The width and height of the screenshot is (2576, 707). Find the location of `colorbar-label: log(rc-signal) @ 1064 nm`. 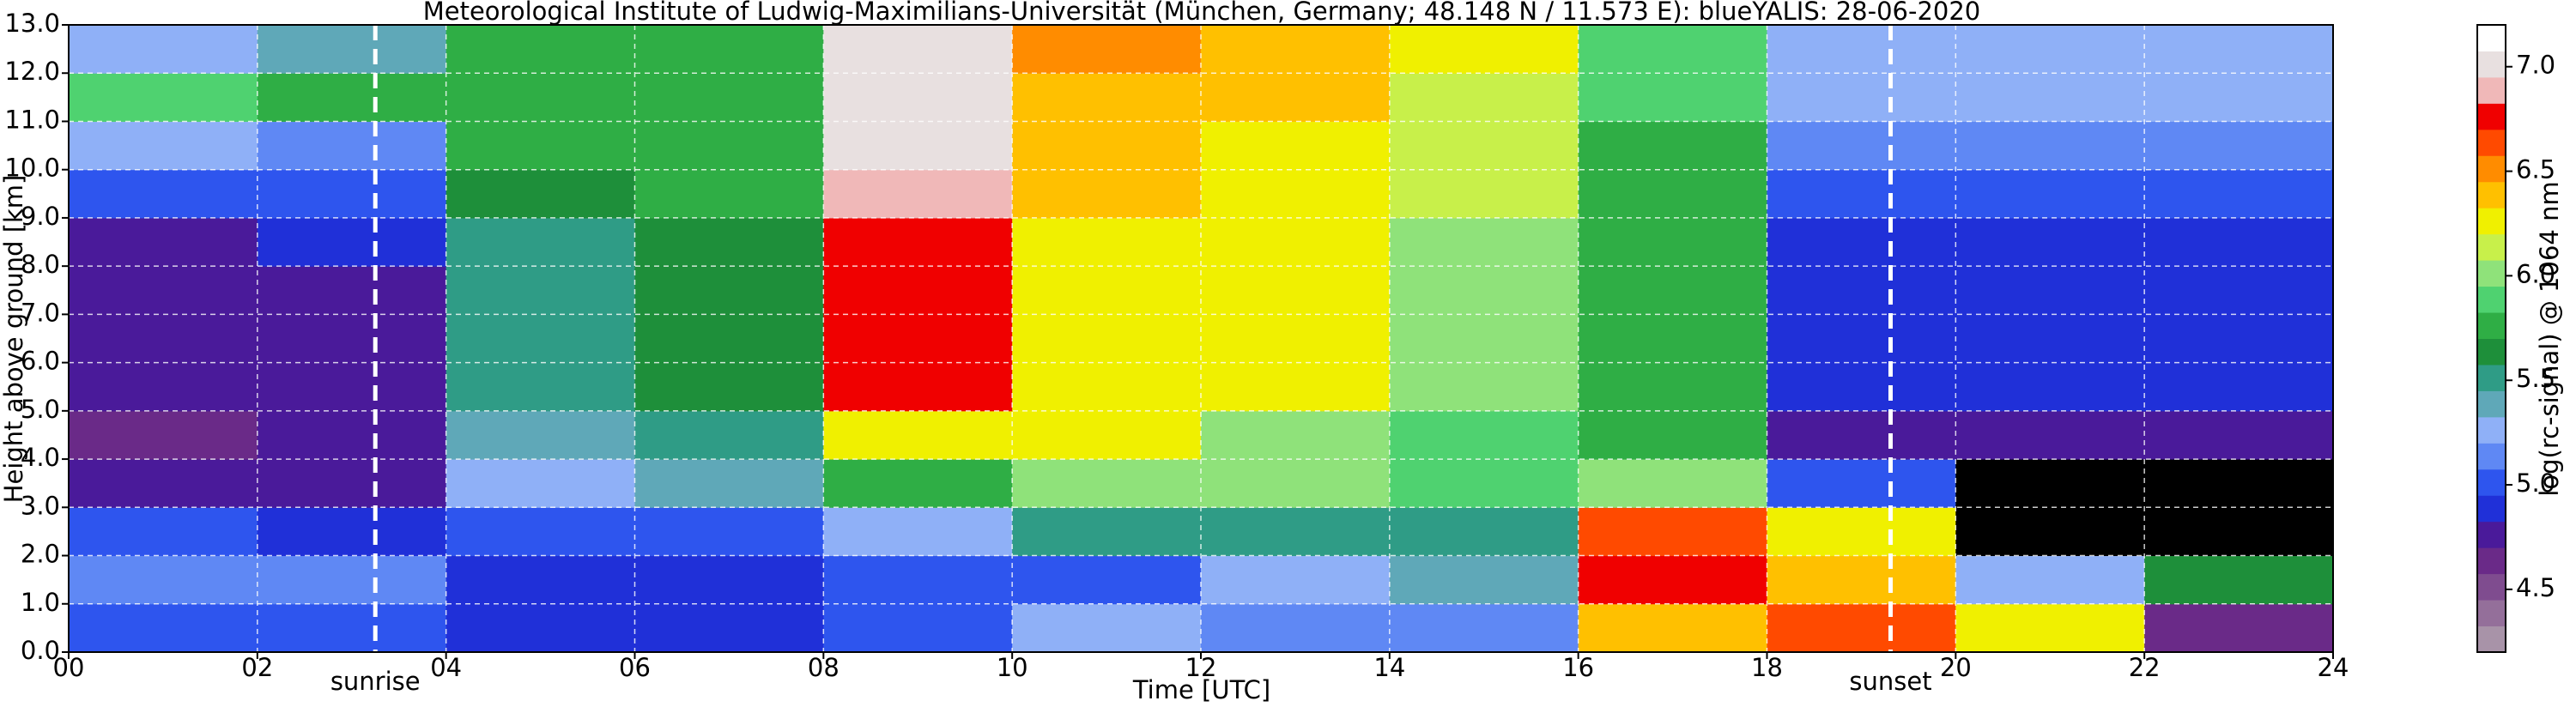

colorbar-label: log(rc-signal) @ 1064 nm is located at coordinates (2549, 338).